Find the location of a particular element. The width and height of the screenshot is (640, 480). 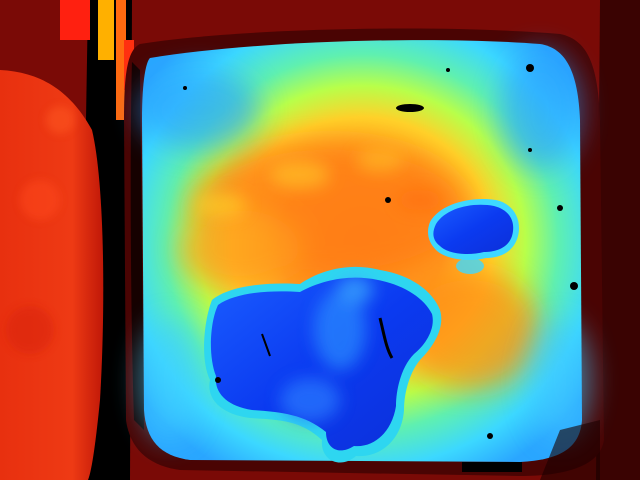

small-near-object is located at coordinates (474, 236).